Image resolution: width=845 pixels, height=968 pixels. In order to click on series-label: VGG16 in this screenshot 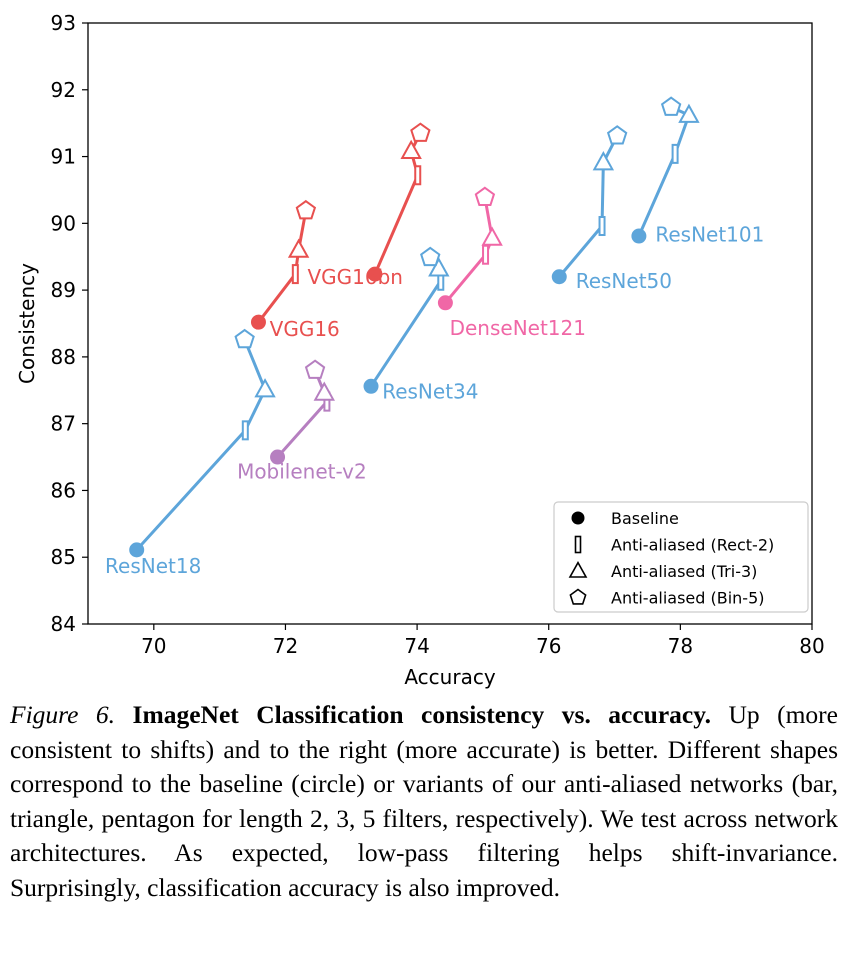, I will do `click(305, 329)`.